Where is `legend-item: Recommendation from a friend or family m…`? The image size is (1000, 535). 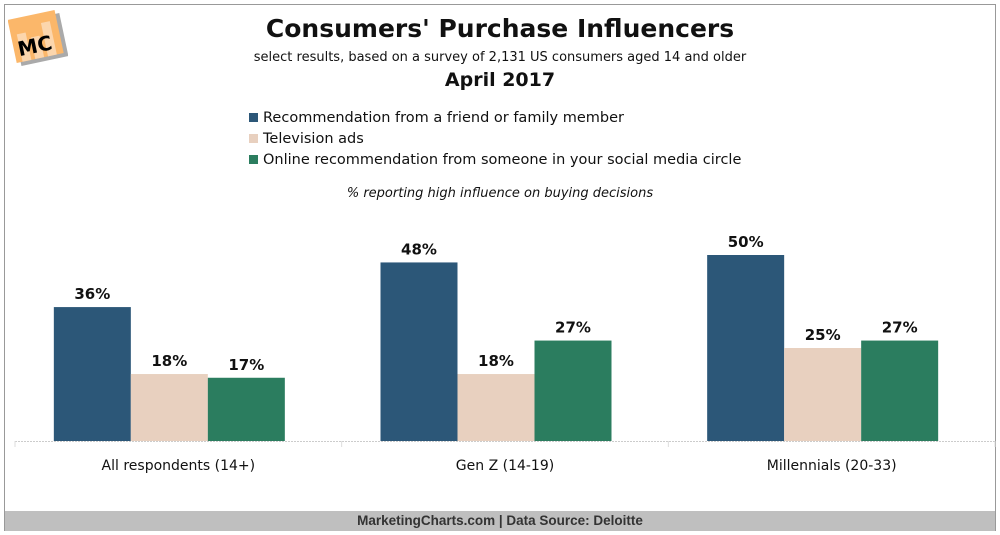 legend-item: Recommendation from a friend or family m… is located at coordinates (495, 117).